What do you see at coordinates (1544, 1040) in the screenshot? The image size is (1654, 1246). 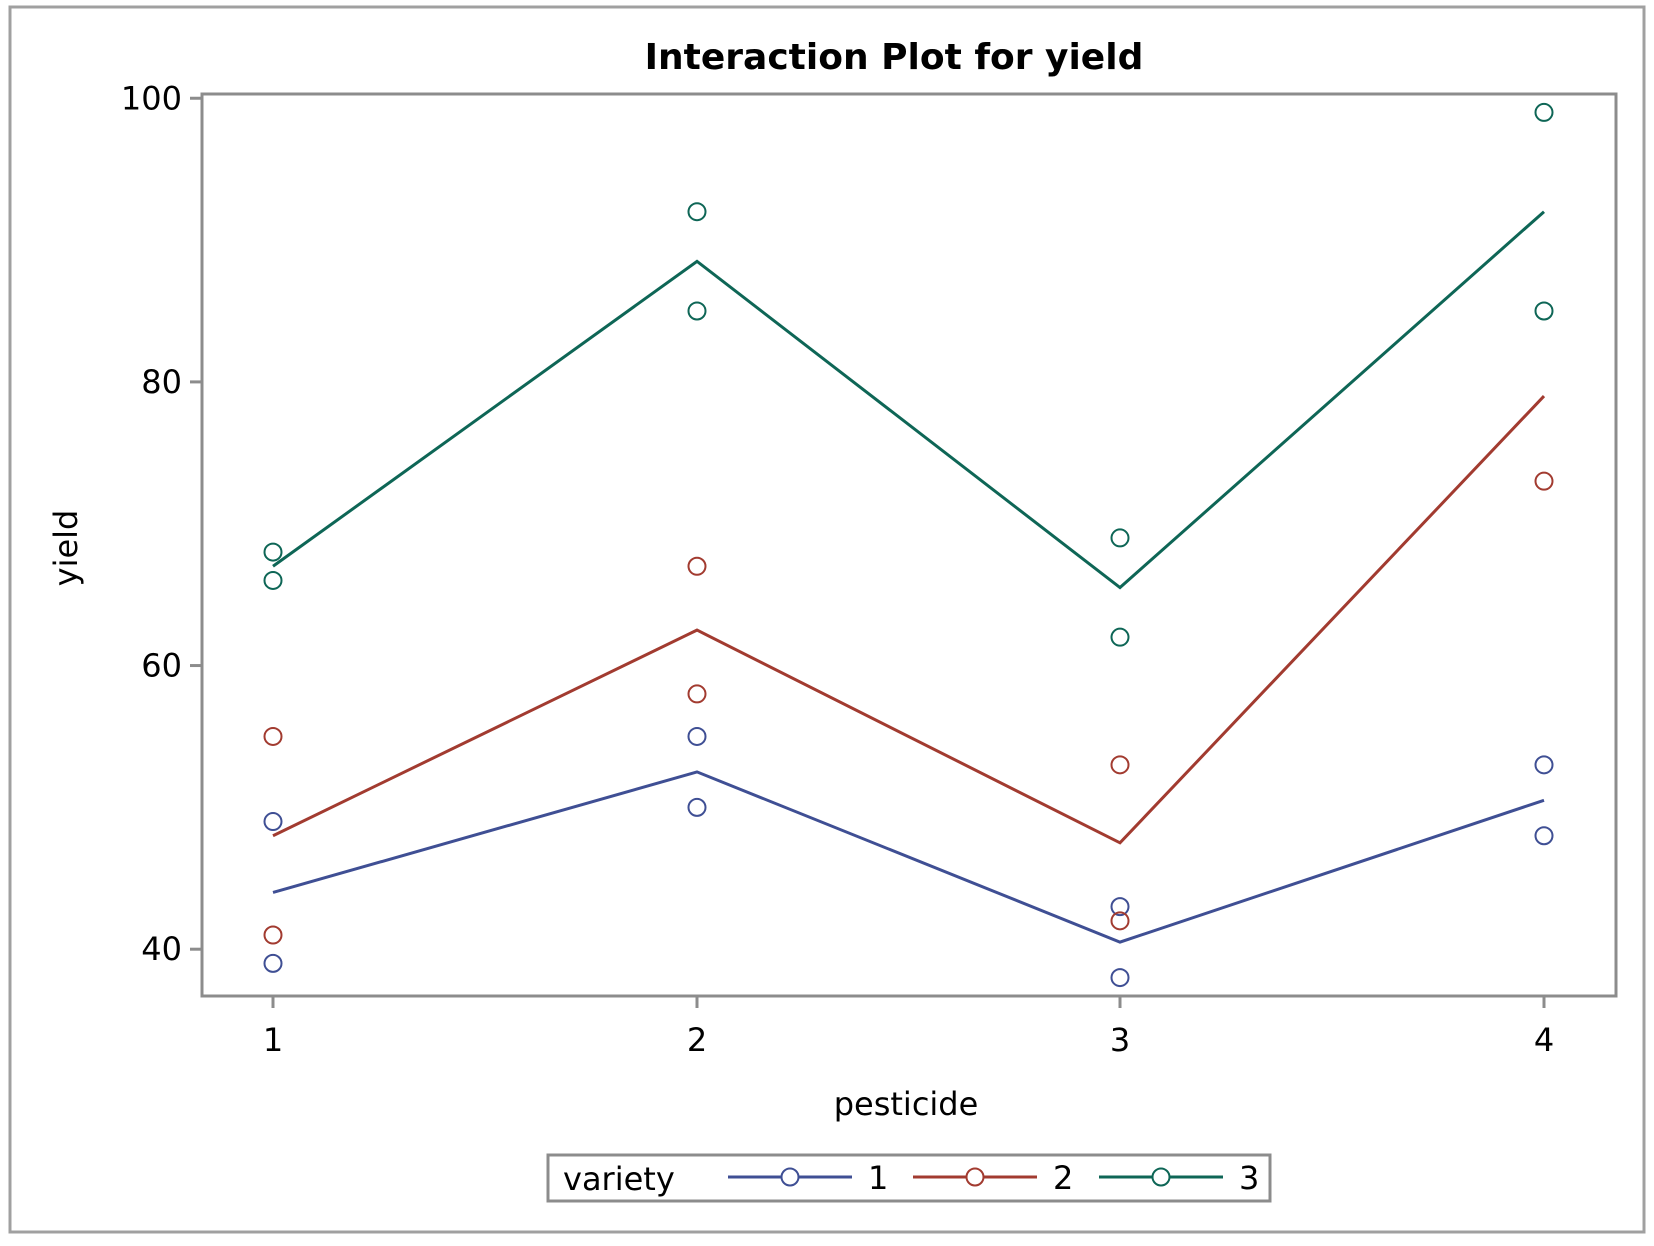 I see `x-tick-label: 4` at bounding box center [1544, 1040].